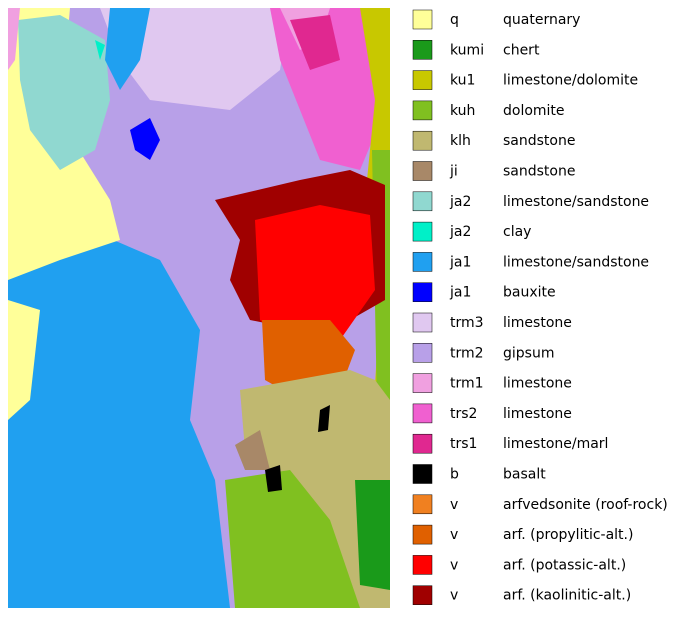 The image size is (689, 621). What do you see at coordinates (529, 293) in the screenshot?
I see `legend-description: bauxite` at bounding box center [529, 293].